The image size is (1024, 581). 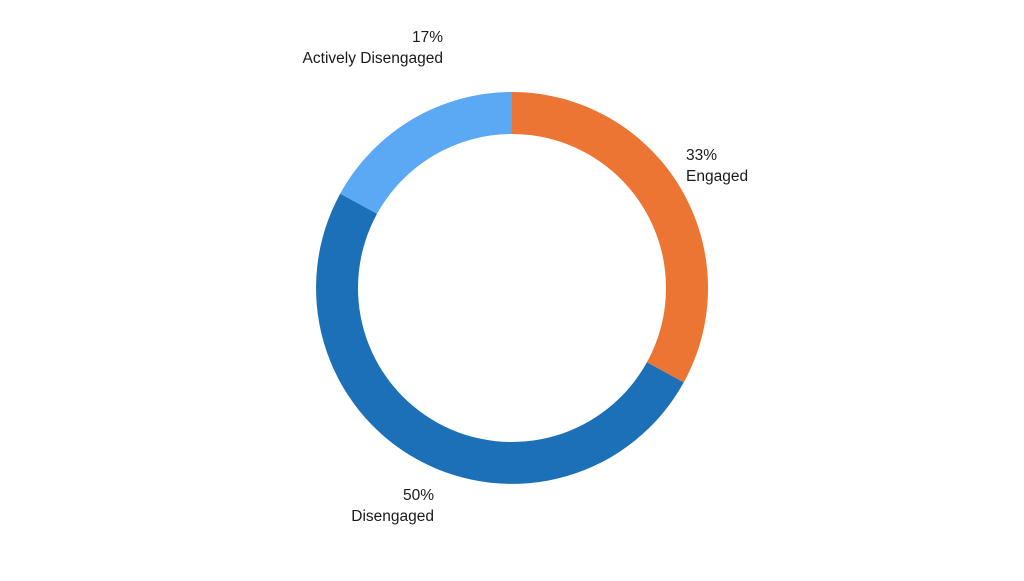 I want to click on slice-category-label: Actively Disengaged, so click(x=373, y=58).